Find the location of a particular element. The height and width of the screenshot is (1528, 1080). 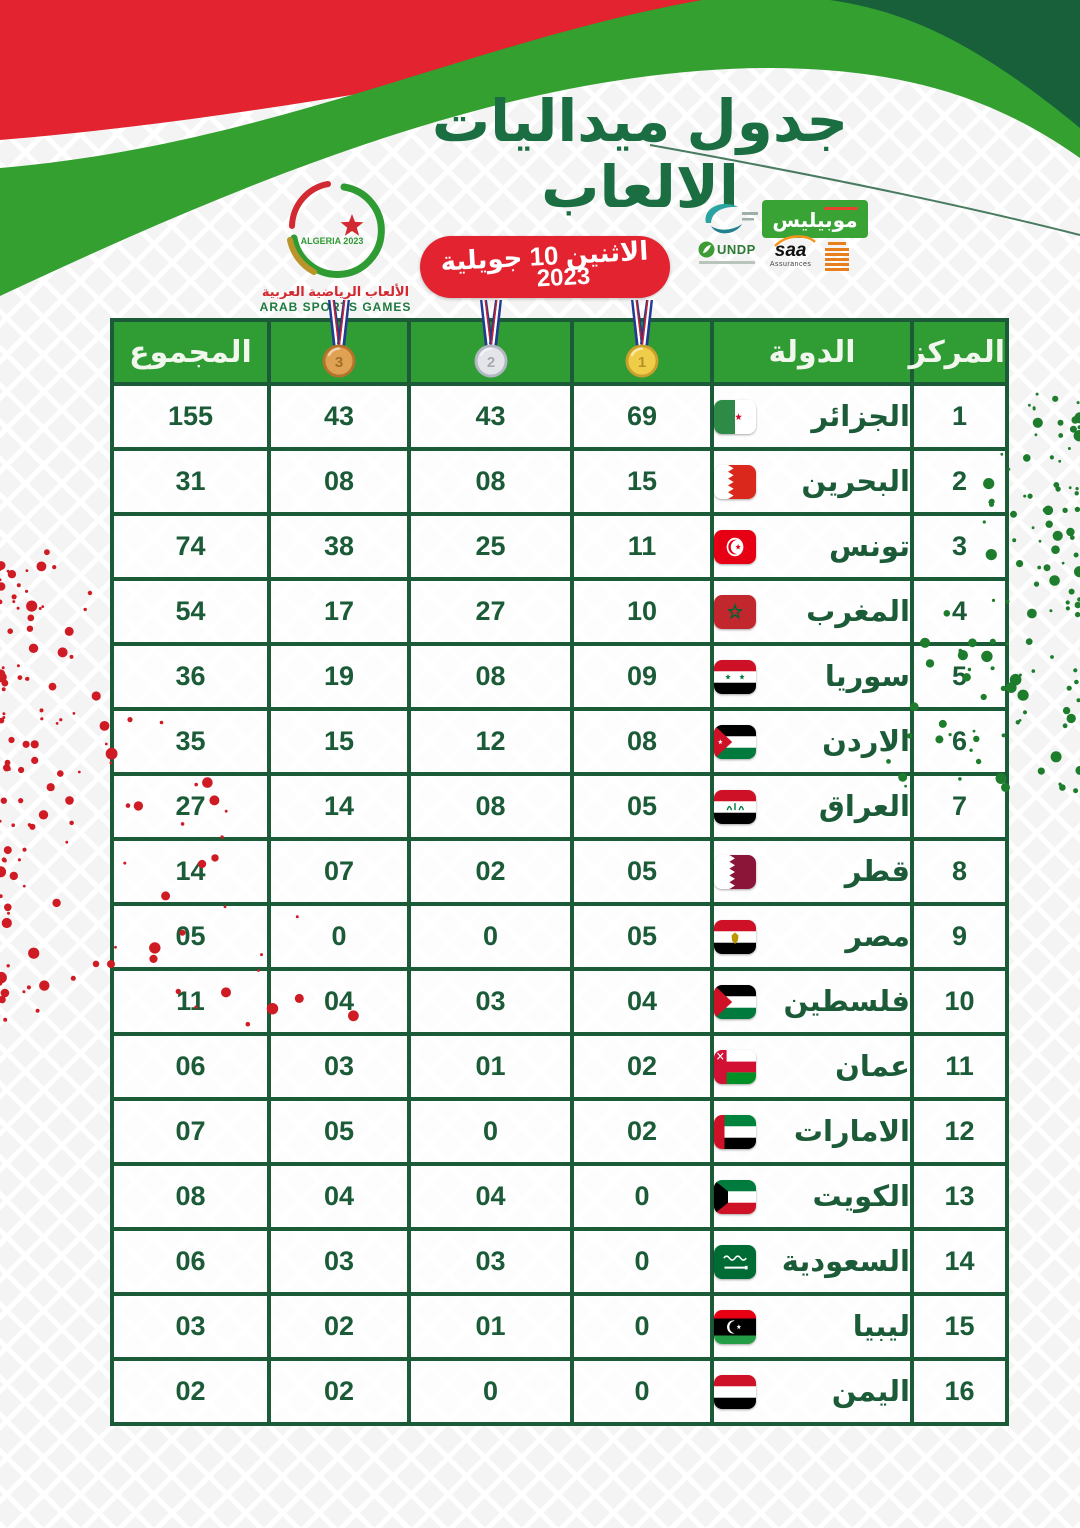

column-header-country: الدولة is located at coordinates (812, 352).